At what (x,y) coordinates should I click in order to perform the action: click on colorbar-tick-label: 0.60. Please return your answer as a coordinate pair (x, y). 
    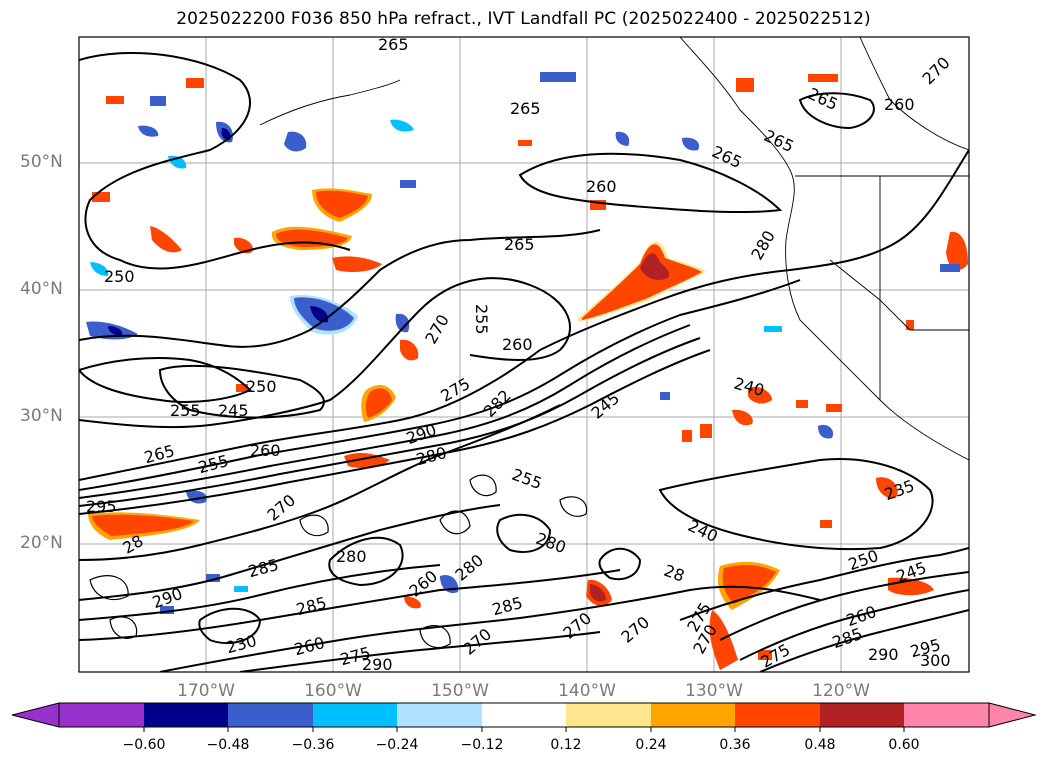
    Looking at the image, I should click on (904, 745).